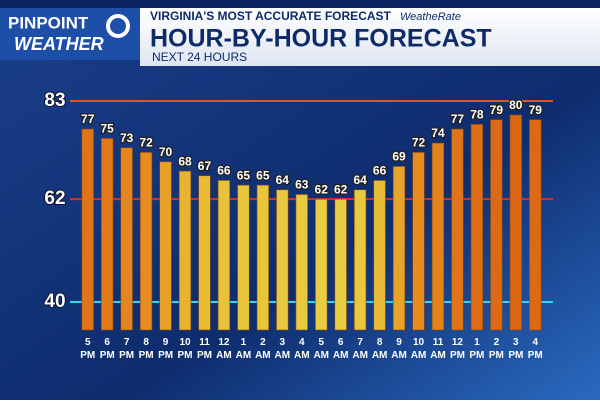 Image resolution: width=600 pixels, height=405 pixels. Describe the element at coordinates (224, 349) in the screenshot. I see `x-tick-label: 12 AM` at that location.